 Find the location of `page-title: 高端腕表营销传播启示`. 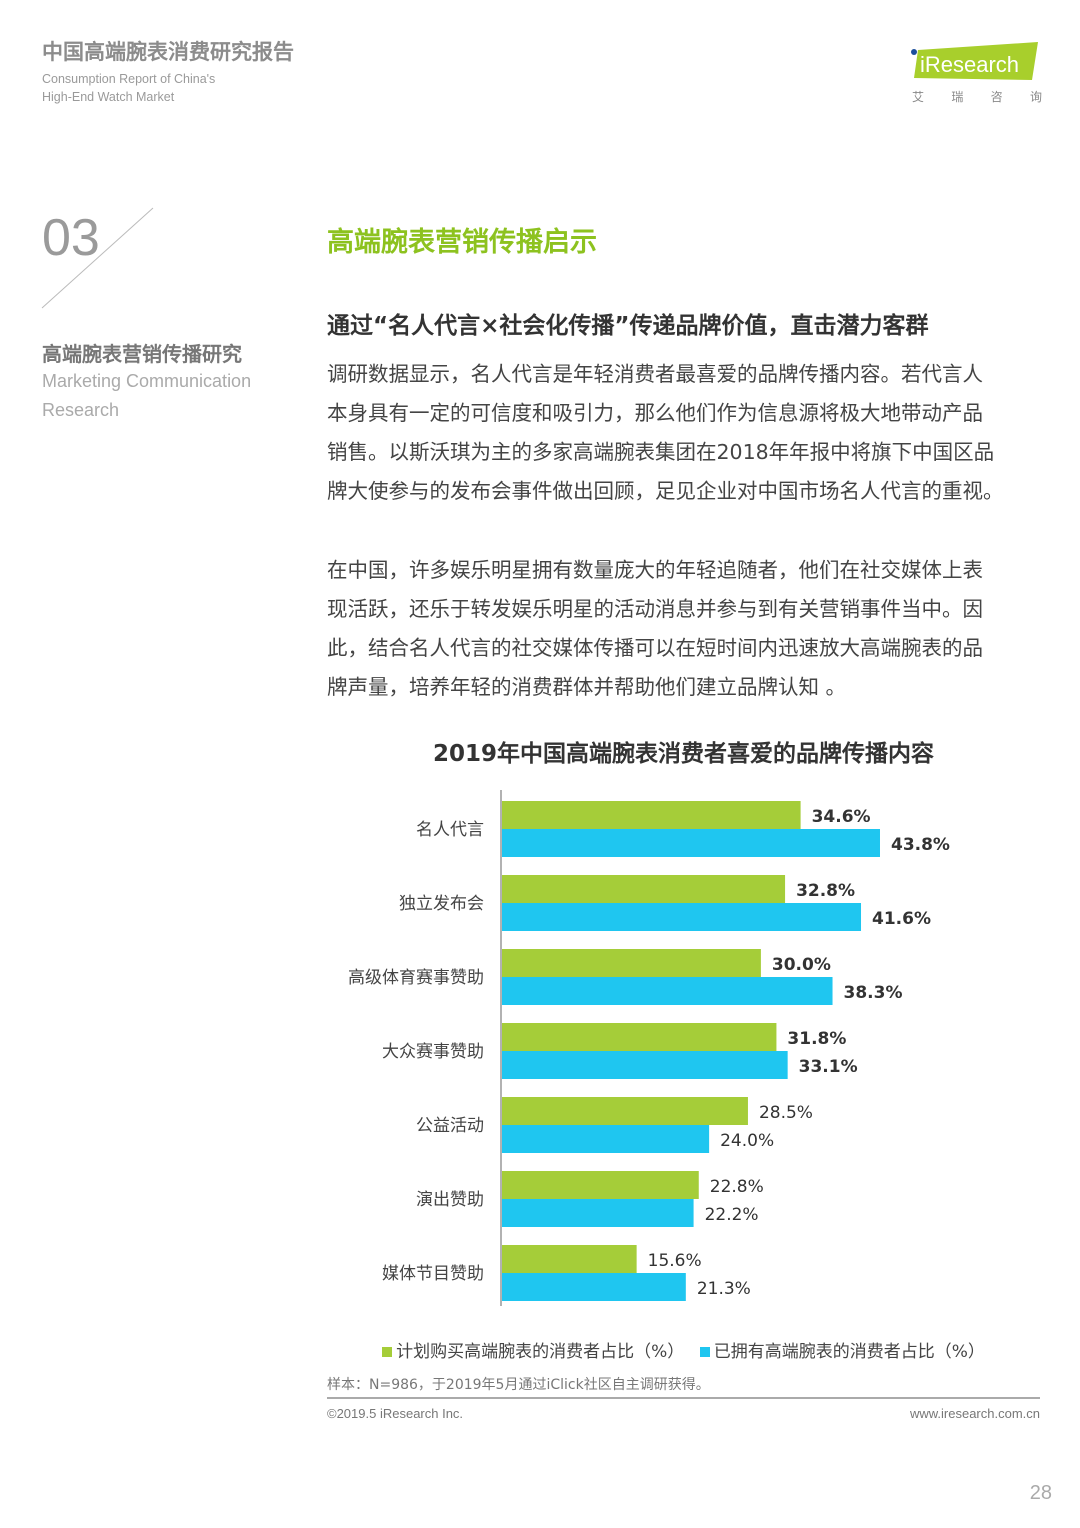

page-title: 高端腕表营销传播启示 is located at coordinates (462, 242).